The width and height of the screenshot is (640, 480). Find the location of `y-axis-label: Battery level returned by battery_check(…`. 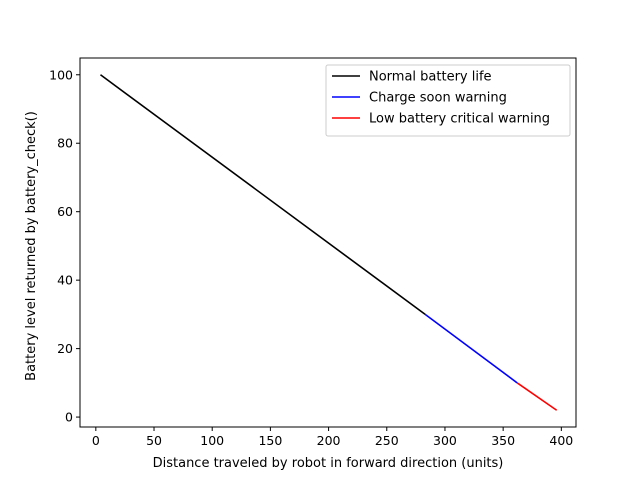

y-axis-label: Battery level returned by battery_check(… is located at coordinates (31, 246).